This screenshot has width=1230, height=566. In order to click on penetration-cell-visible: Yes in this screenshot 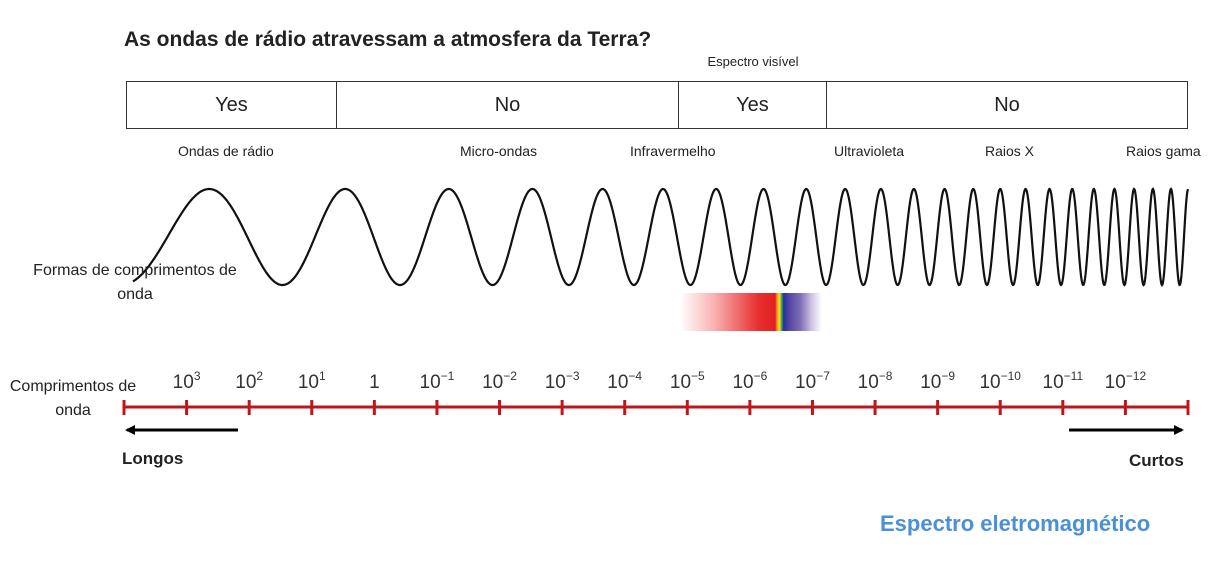, I will do `click(753, 105)`.